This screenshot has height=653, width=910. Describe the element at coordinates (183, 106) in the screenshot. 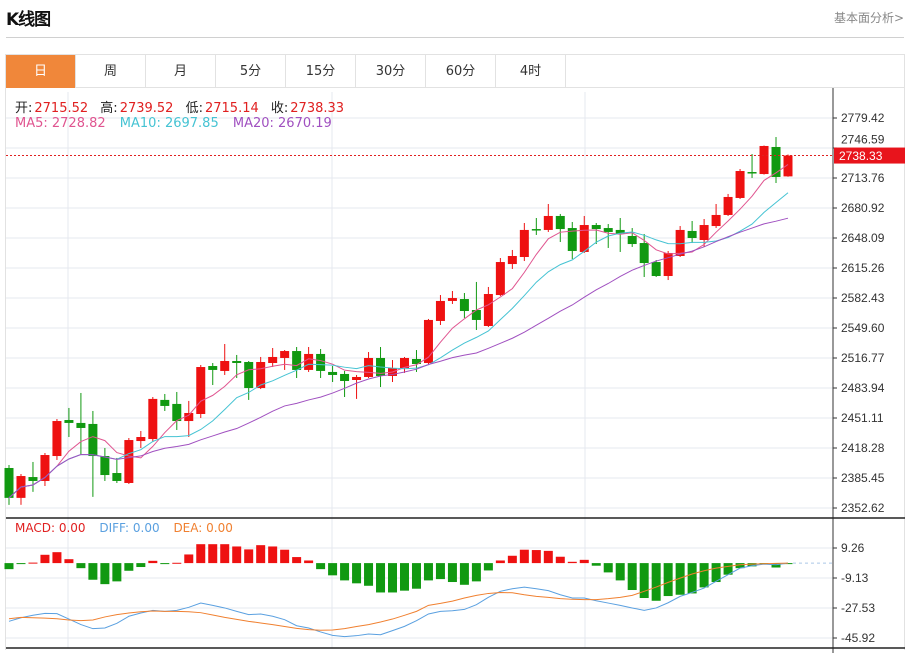

I see `ohlc-legend: 开: 2715.52 高: 2739.52 低: 2715.14 收: 2738.33` at that location.